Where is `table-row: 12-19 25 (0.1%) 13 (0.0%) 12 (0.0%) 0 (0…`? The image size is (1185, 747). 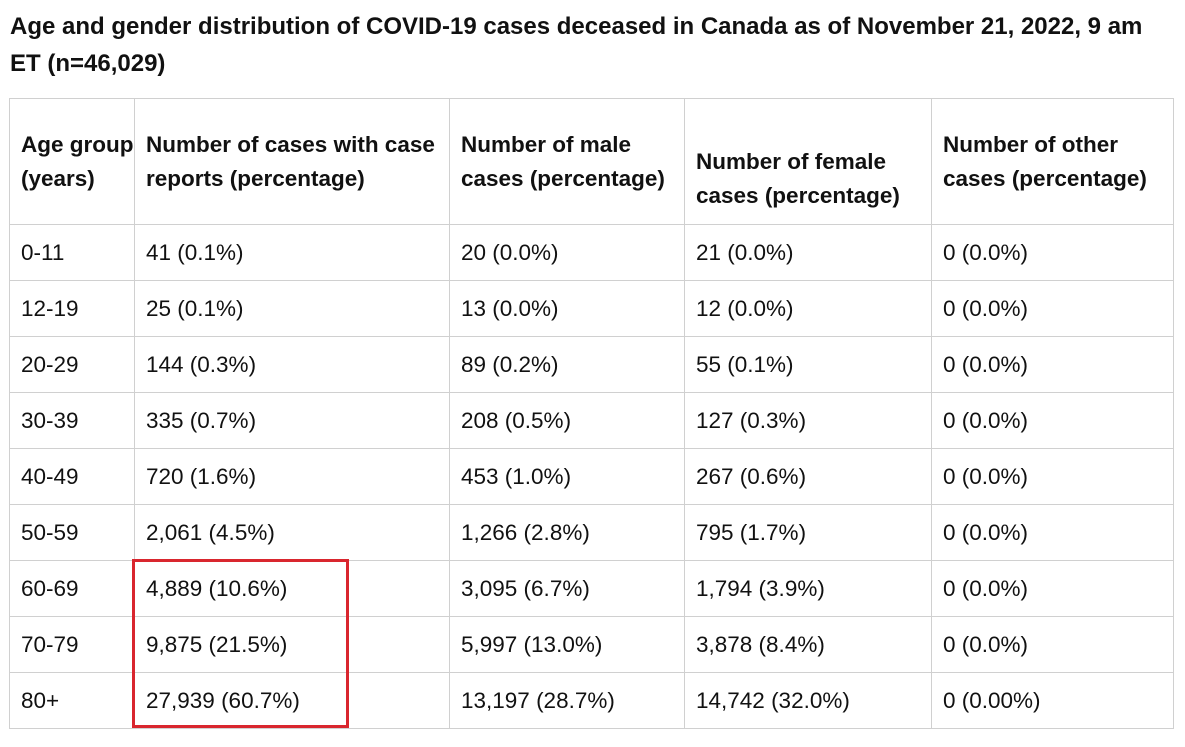 table-row: 12-19 25 (0.1%) 13 (0.0%) 12 (0.0%) 0 (0… is located at coordinates (591, 308).